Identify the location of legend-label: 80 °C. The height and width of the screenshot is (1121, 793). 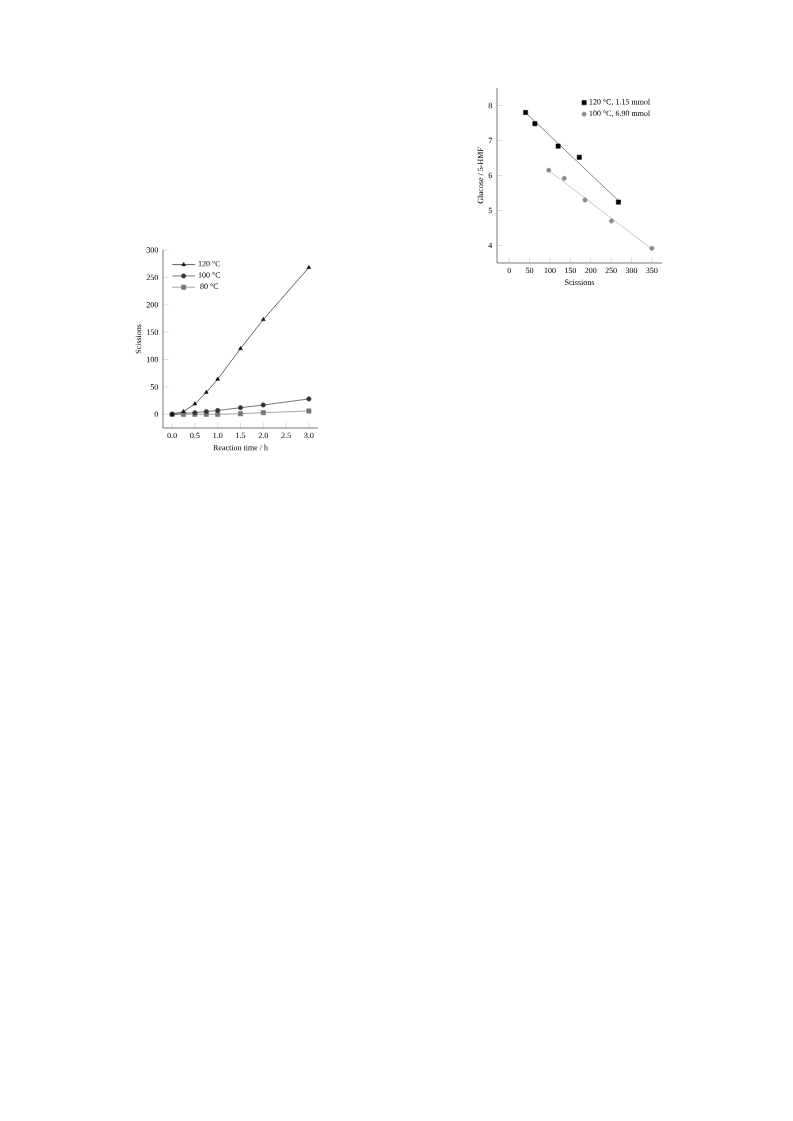
(209, 286).